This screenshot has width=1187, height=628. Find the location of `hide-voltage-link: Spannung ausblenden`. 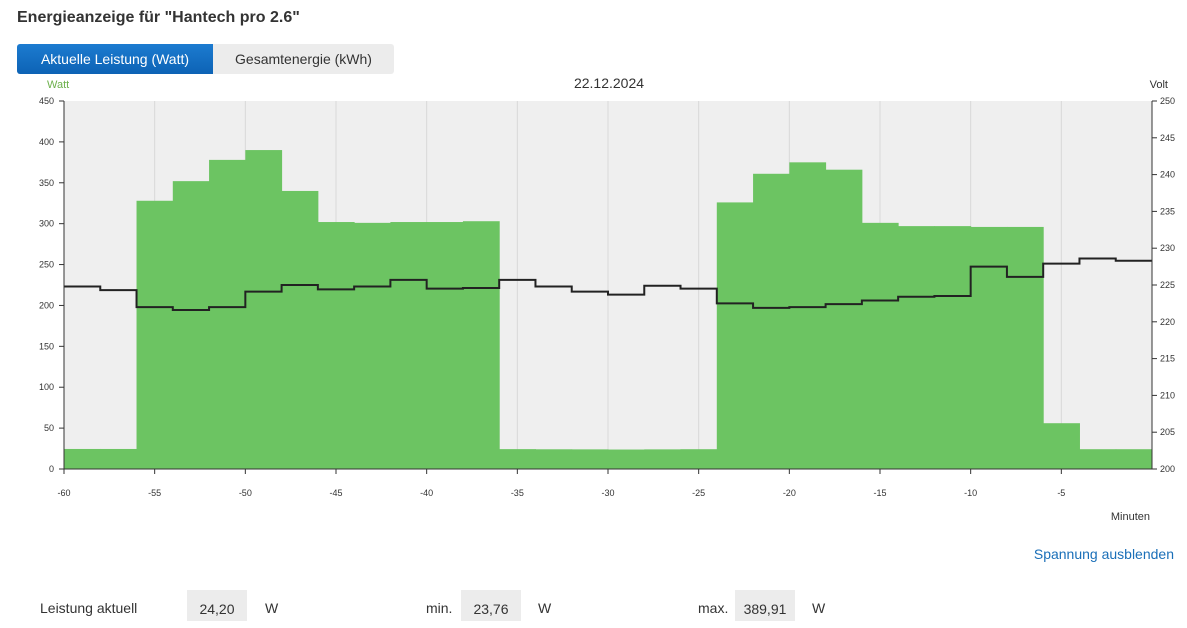

hide-voltage-link: Spannung ausblenden is located at coordinates (1103, 554).